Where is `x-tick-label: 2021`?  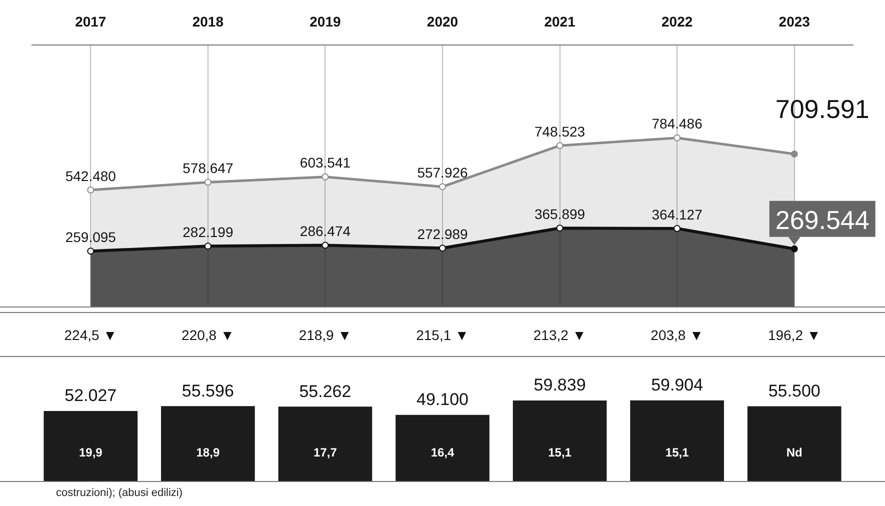
x-tick-label: 2021 is located at coordinates (560, 21).